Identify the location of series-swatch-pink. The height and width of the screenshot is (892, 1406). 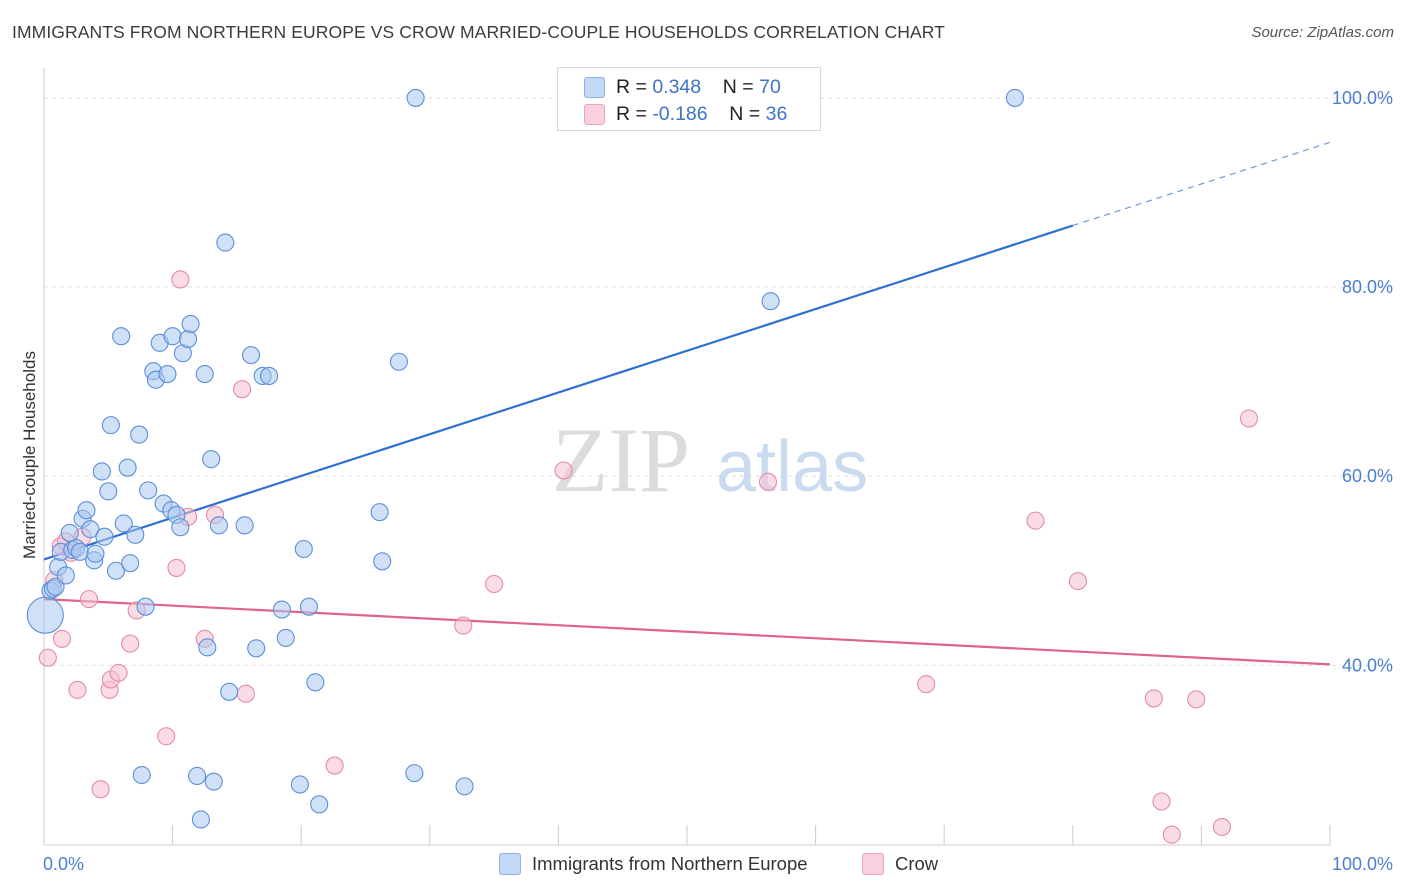
(873, 864).